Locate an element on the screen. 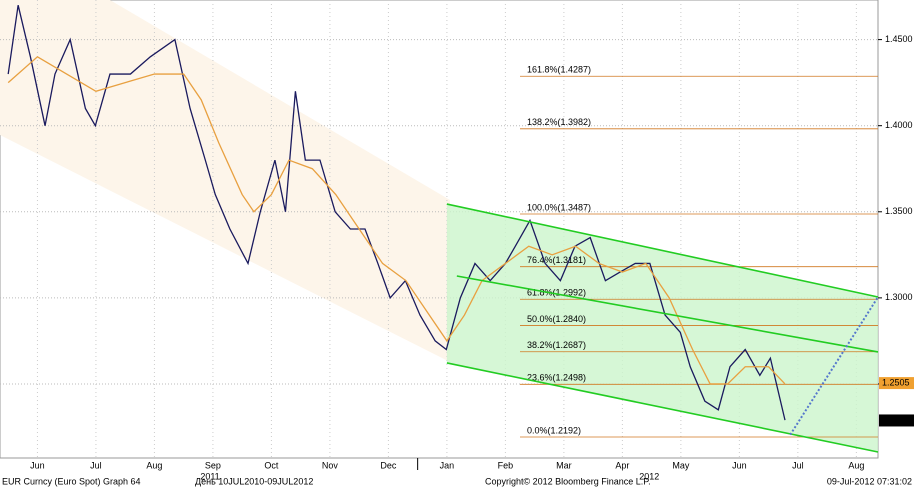 The image size is (915, 488). price-tag-label: 1.2505 is located at coordinates (896, 382).